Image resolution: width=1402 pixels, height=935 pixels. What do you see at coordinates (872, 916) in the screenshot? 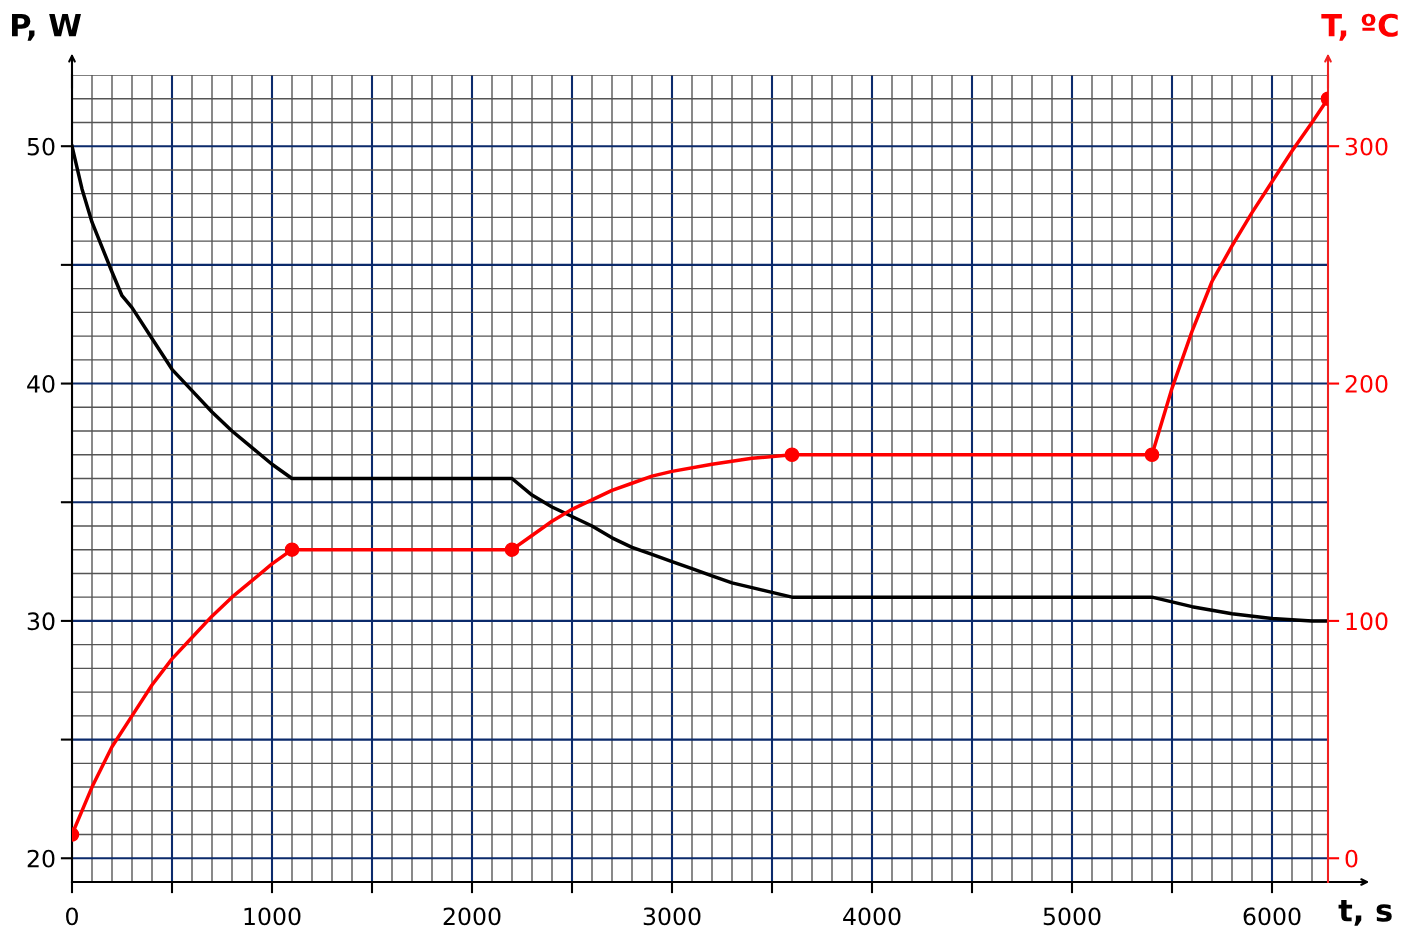
I see `x-tick-label: 4000` at bounding box center [872, 916].